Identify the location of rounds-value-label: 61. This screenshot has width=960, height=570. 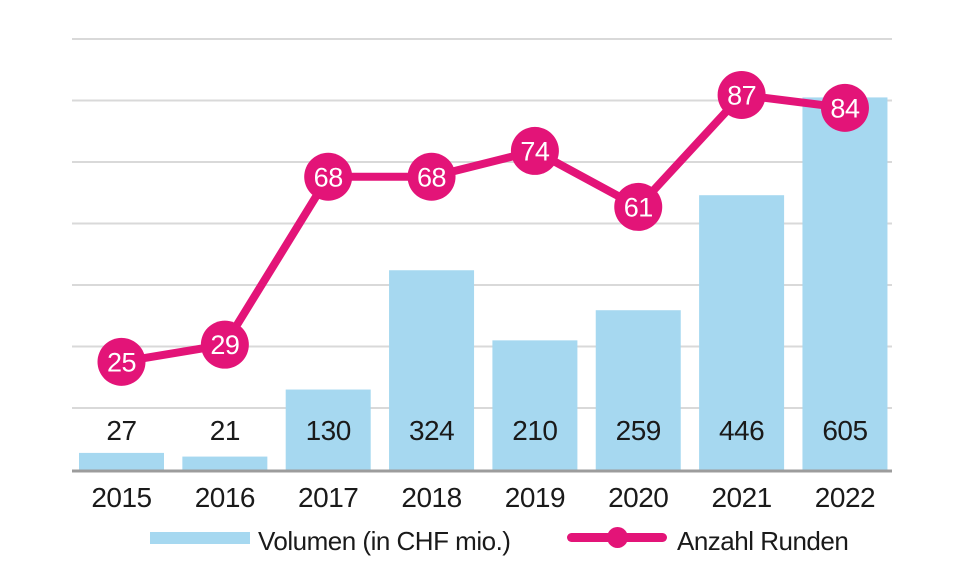
(638, 207).